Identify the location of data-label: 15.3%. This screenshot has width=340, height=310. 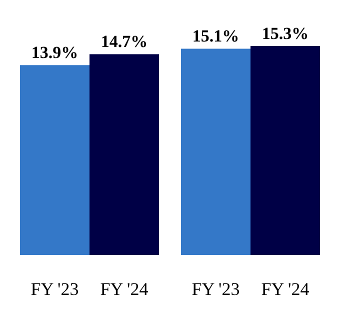
(285, 33).